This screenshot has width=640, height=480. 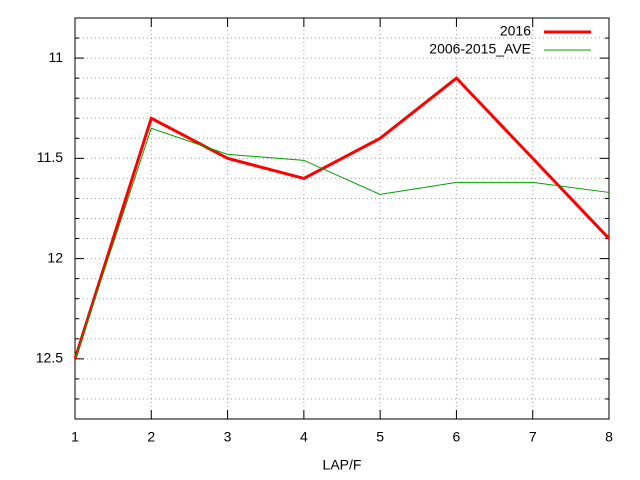 I want to click on legend-label: 2006-2015_AVE, so click(x=480, y=49).